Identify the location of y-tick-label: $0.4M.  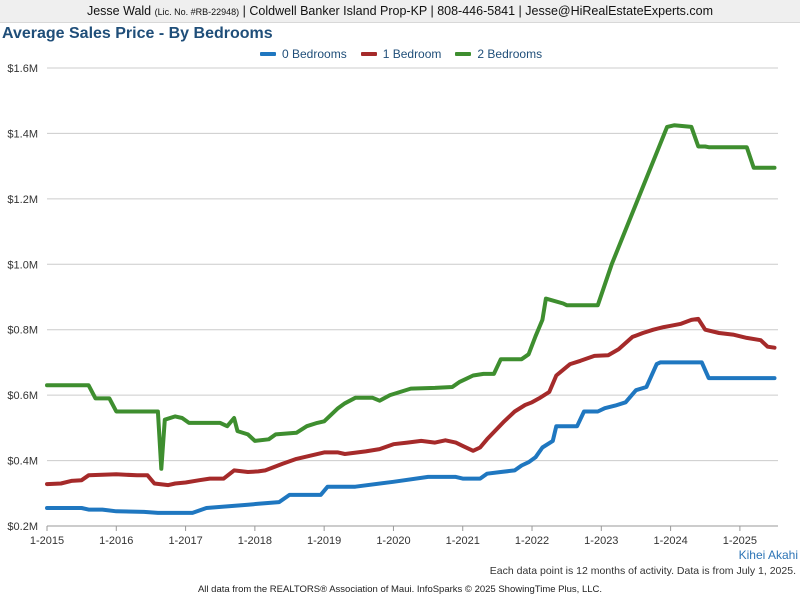
(22, 462).